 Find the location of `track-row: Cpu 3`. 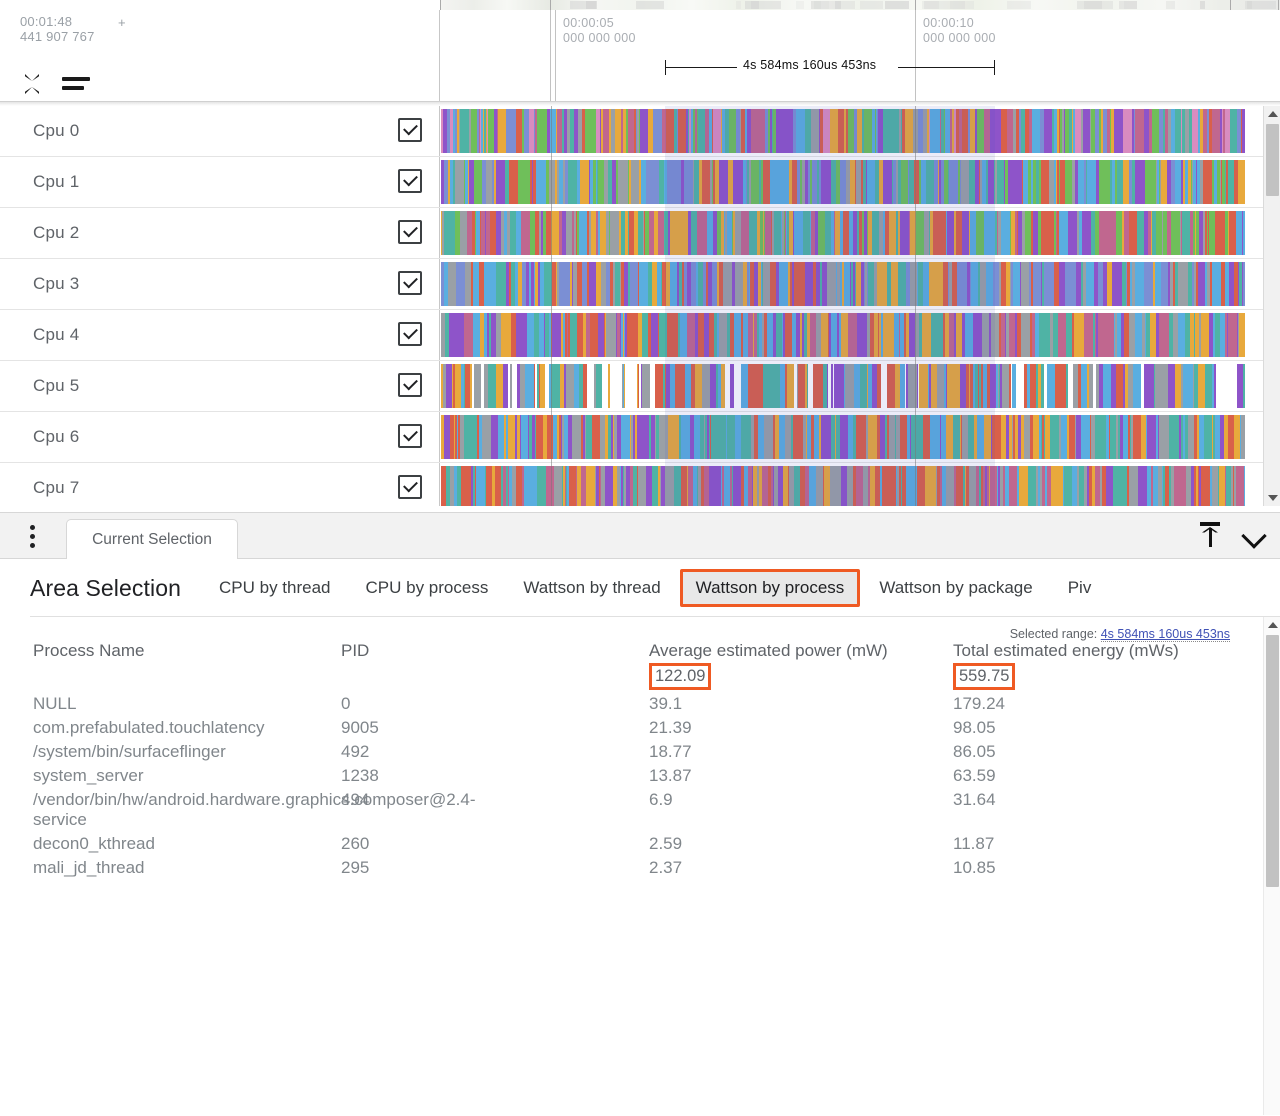

track-row: Cpu 3 is located at coordinates (640, 284).